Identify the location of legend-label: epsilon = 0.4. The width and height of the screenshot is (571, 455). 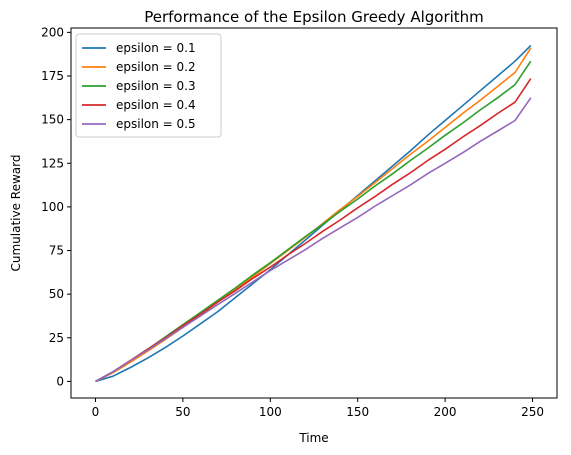
(156, 105).